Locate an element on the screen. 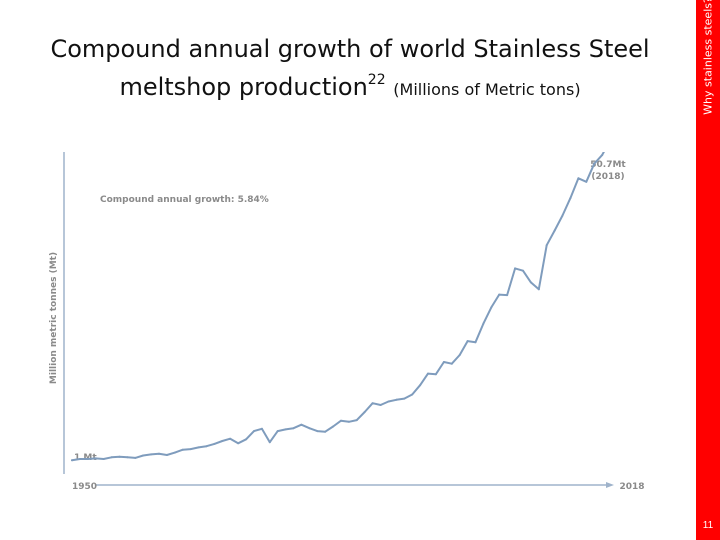 This screenshot has height=540, width=720. data-point-1975 is located at coordinates (269, 442).